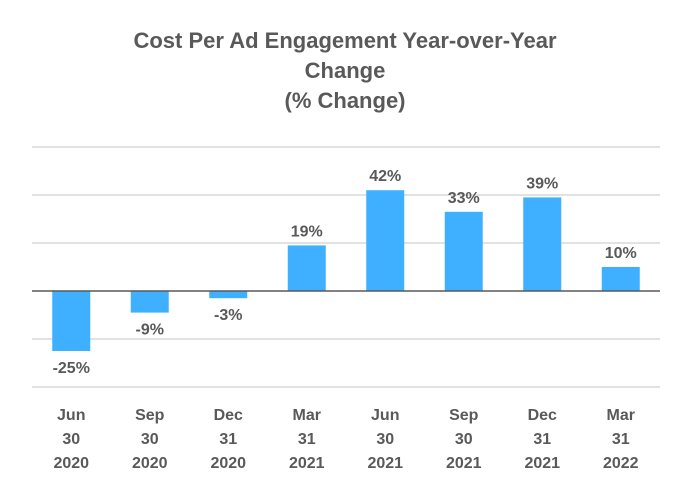  I want to click on x-tick-label-4-line-0: Jun, so click(385, 415).